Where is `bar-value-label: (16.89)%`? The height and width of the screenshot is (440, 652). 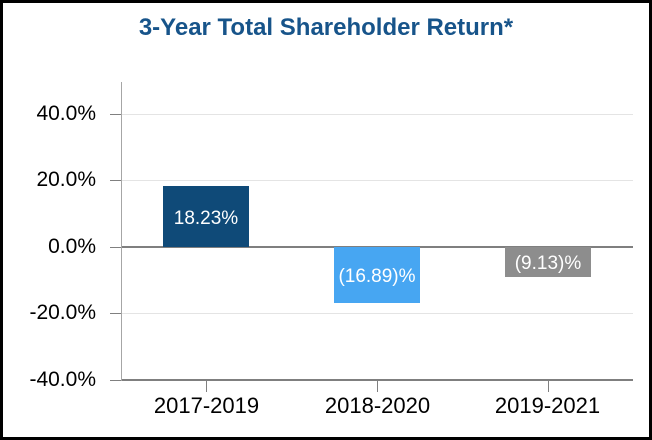
bar-value-label: (16.89)% is located at coordinates (377, 276).